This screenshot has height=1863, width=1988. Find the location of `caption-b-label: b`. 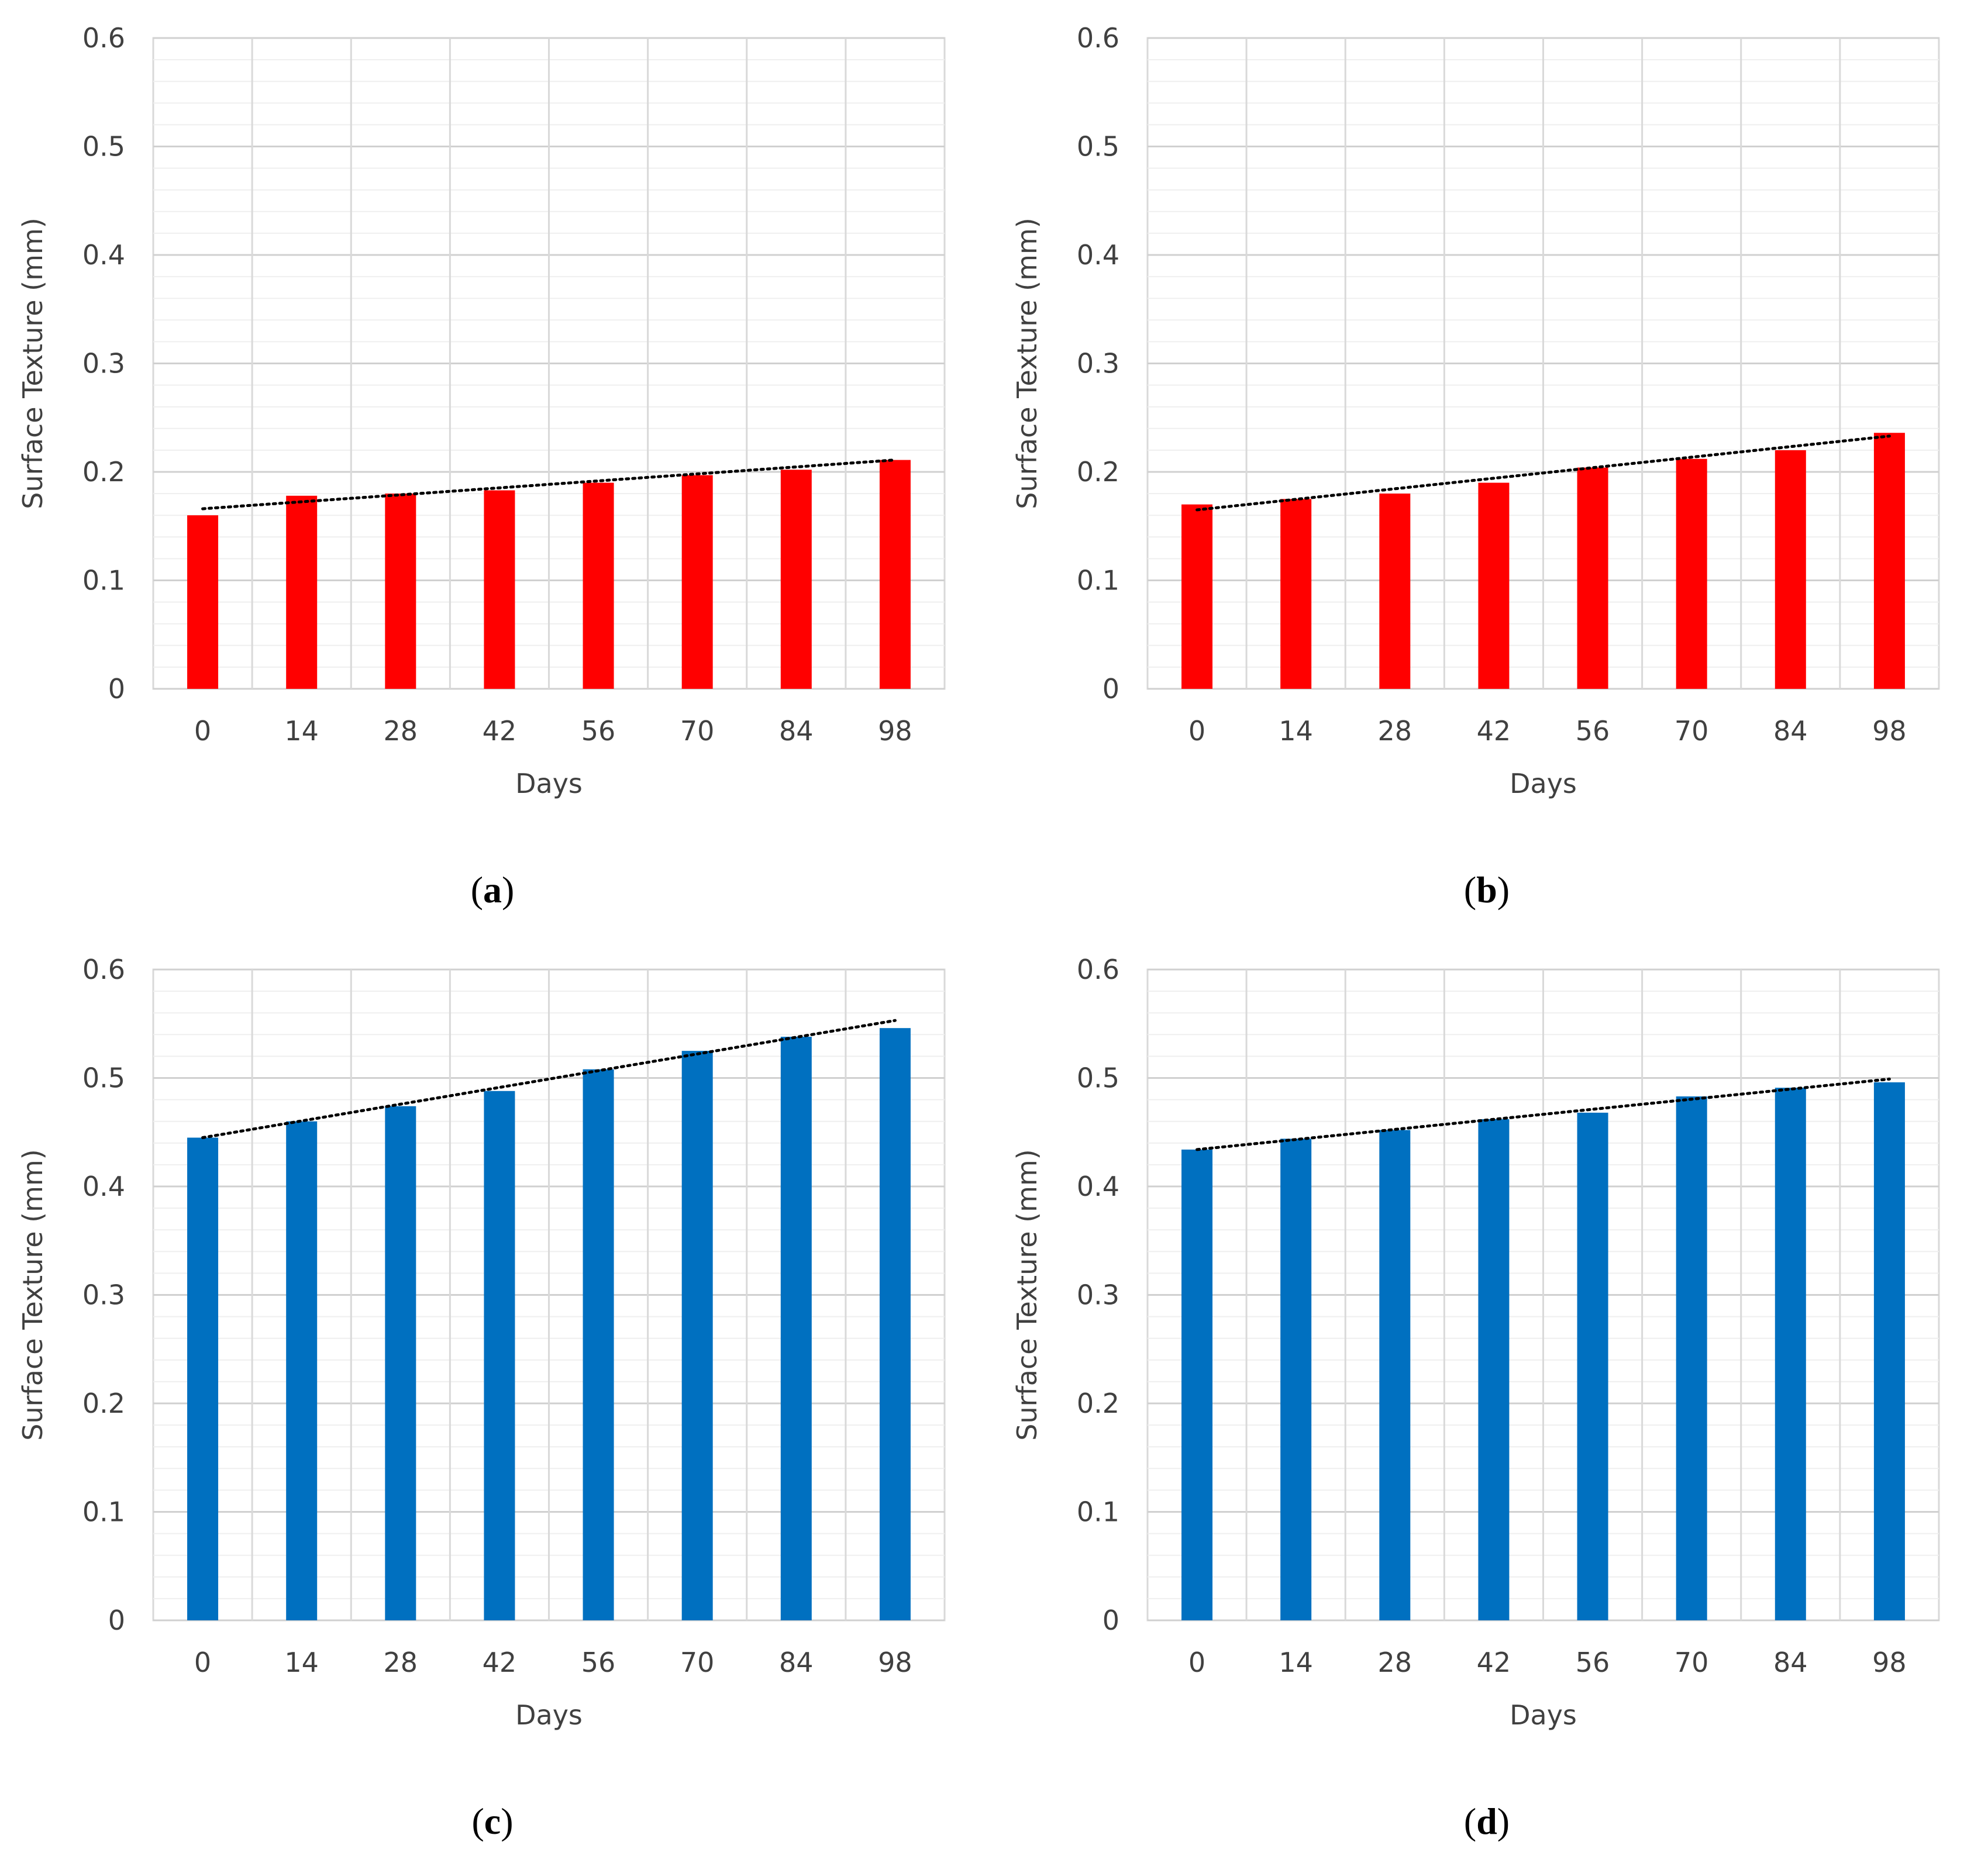

caption-b-label: b is located at coordinates (1486, 889).